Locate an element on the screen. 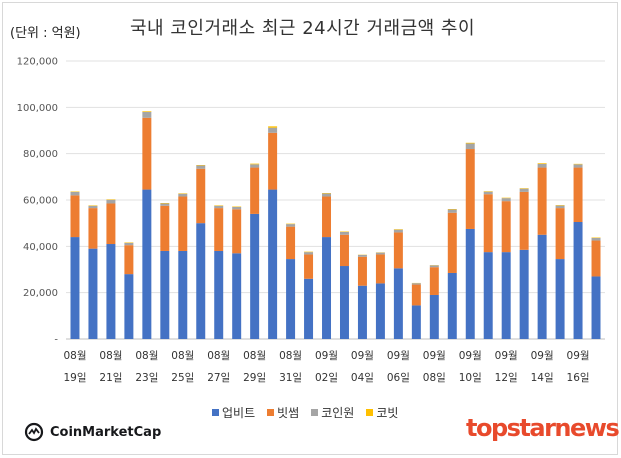 The image size is (621, 458). x-tick-day-label: 19일 is located at coordinates (74, 377).